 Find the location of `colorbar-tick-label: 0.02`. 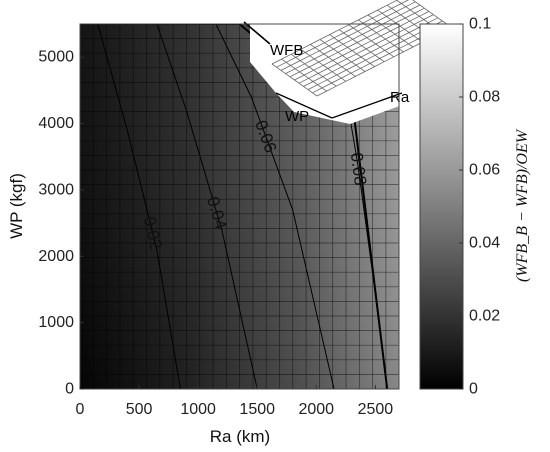

colorbar-tick-label: 0.02 is located at coordinates (484, 316).